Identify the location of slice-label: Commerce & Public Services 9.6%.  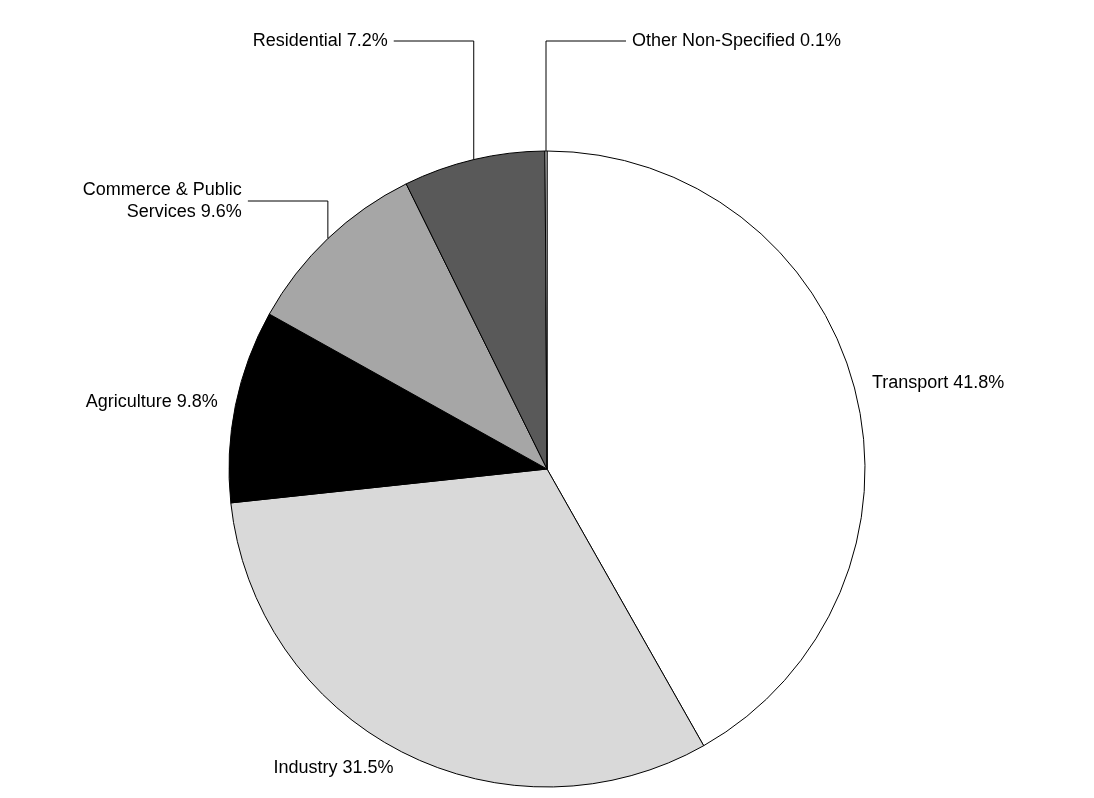
(162, 199).